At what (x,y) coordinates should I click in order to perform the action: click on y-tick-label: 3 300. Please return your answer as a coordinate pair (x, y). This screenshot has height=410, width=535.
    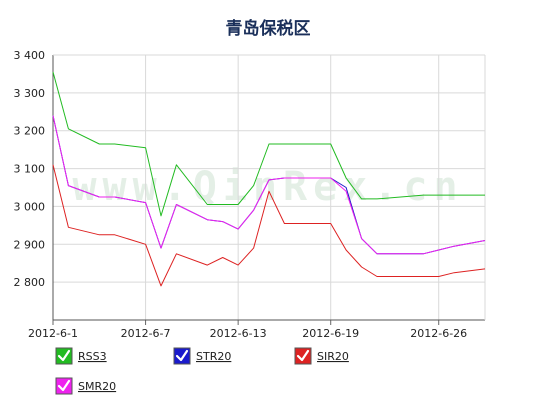
    Looking at the image, I should click on (30, 93).